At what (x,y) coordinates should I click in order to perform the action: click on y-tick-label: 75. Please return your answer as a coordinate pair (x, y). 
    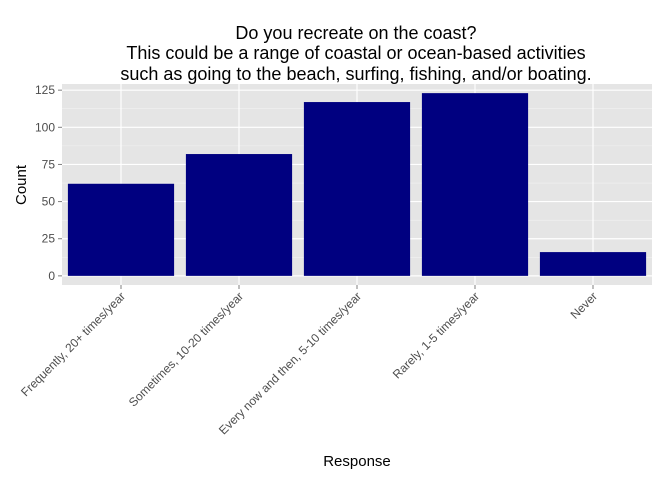
    Looking at the image, I should click on (49, 164).